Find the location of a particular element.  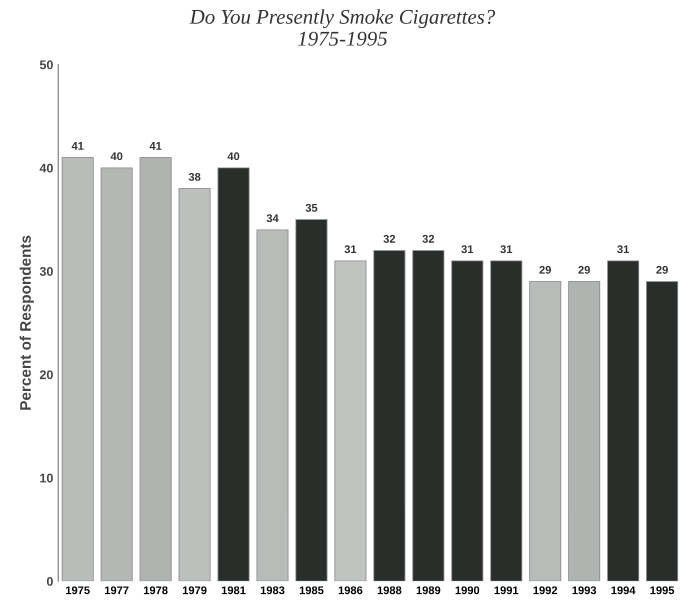

x-tick-label: 1992 is located at coordinates (546, 590).